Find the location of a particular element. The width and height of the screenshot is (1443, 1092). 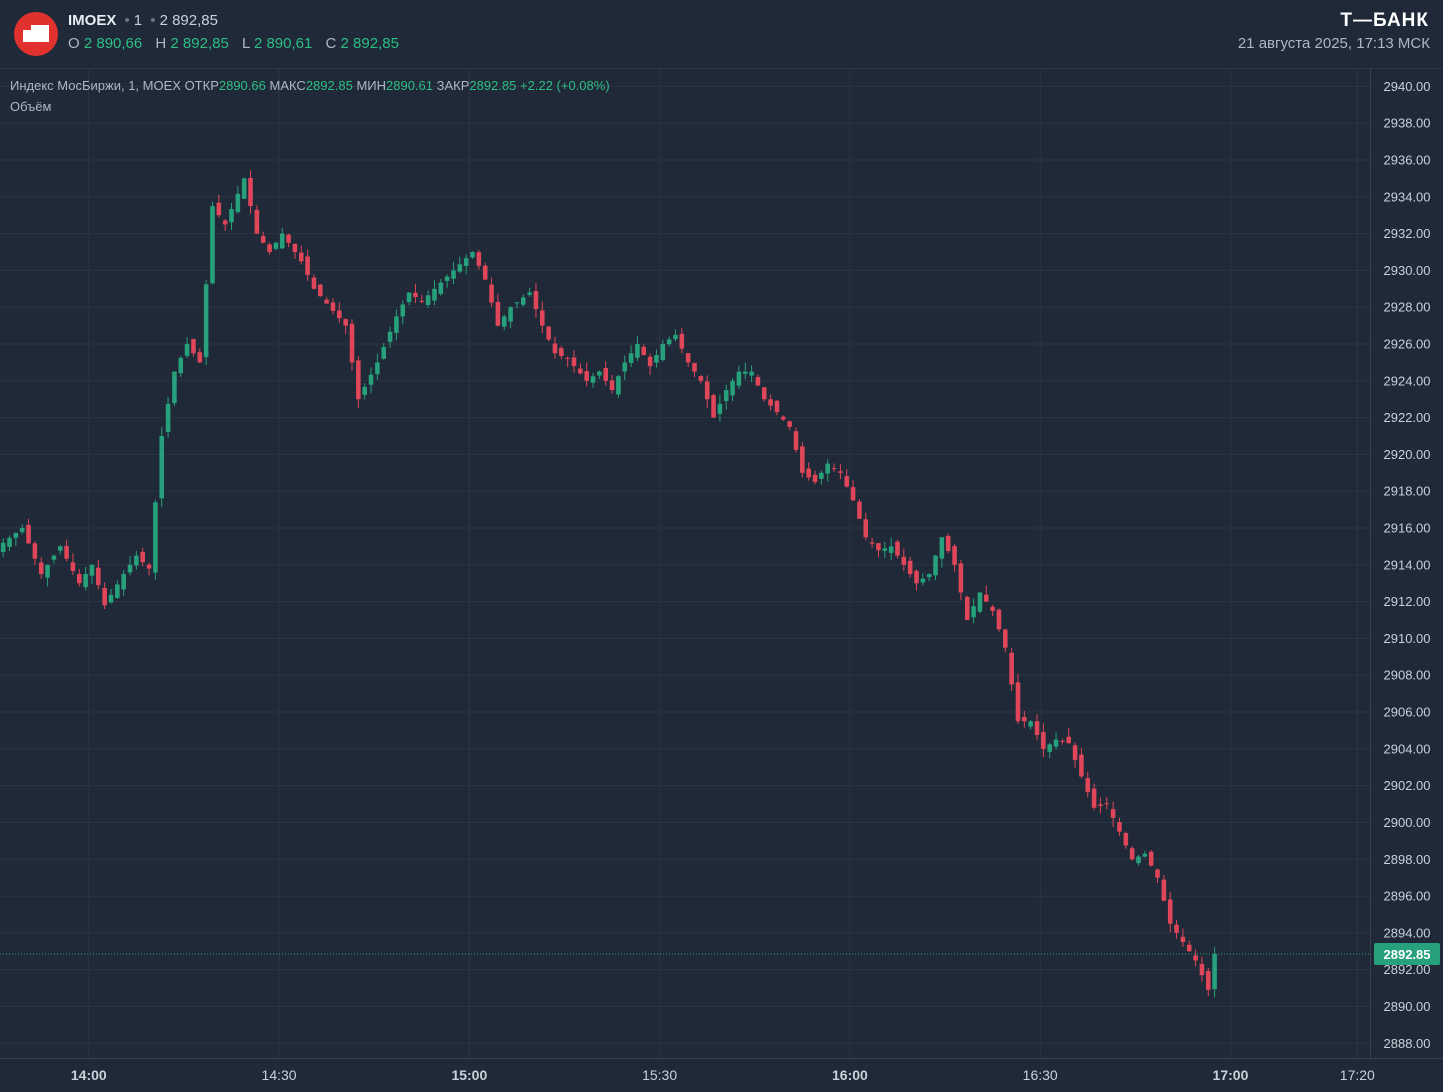

close-value: 2 892,85 is located at coordinates (369, 43).